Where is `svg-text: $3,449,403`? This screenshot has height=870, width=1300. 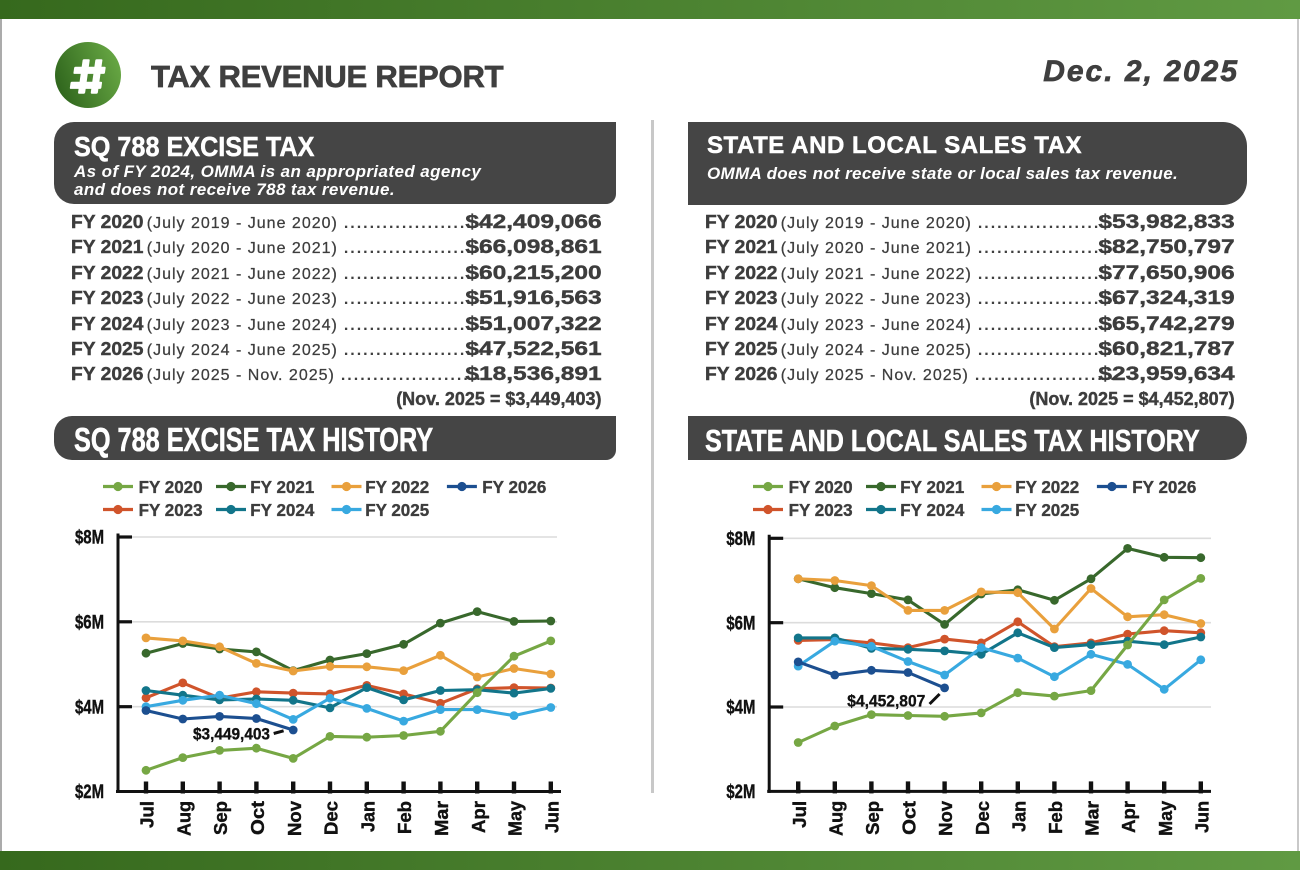 svg-text: $3,449,403 is located at coordinates (231, 735).